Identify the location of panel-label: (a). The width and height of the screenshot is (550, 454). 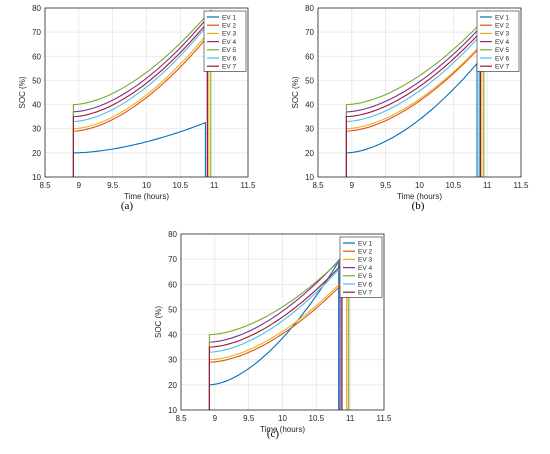
(127, 206).